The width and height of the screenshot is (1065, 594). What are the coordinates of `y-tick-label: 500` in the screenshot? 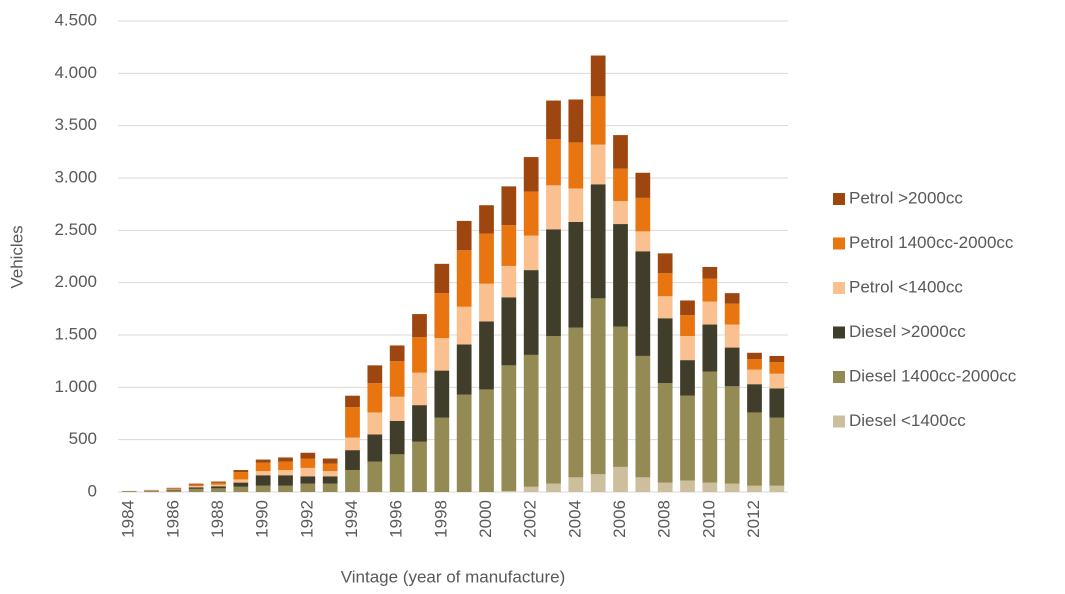 It's located at (83, 438).